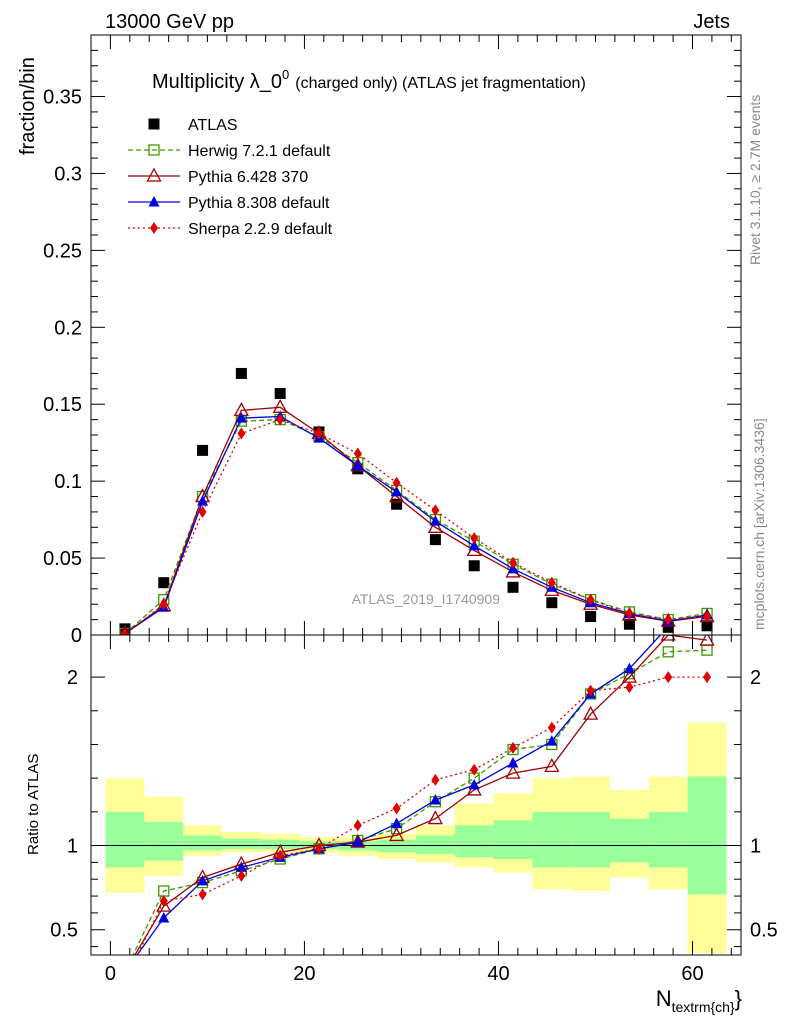  Describe the element at coordinates (68, 328) in the screenshot. I see `main-y-tick-label-4: 0.2` at that location.